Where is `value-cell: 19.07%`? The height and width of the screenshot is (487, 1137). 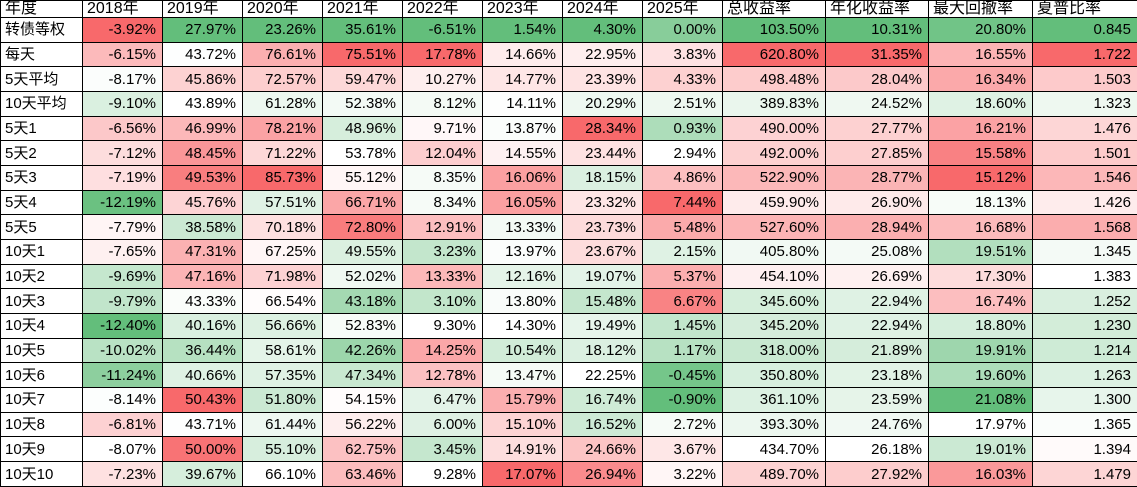
value-cell: 19.07% is located at coordinates (602, 276).